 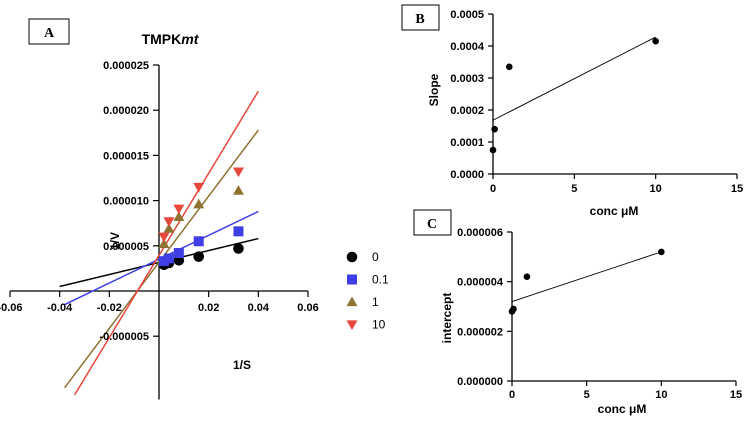 What do you see at coordinates (259, 308) in the screenshot?
I see `chart-a-x-tick-label: 0.04` at bounding box center [259, 308].